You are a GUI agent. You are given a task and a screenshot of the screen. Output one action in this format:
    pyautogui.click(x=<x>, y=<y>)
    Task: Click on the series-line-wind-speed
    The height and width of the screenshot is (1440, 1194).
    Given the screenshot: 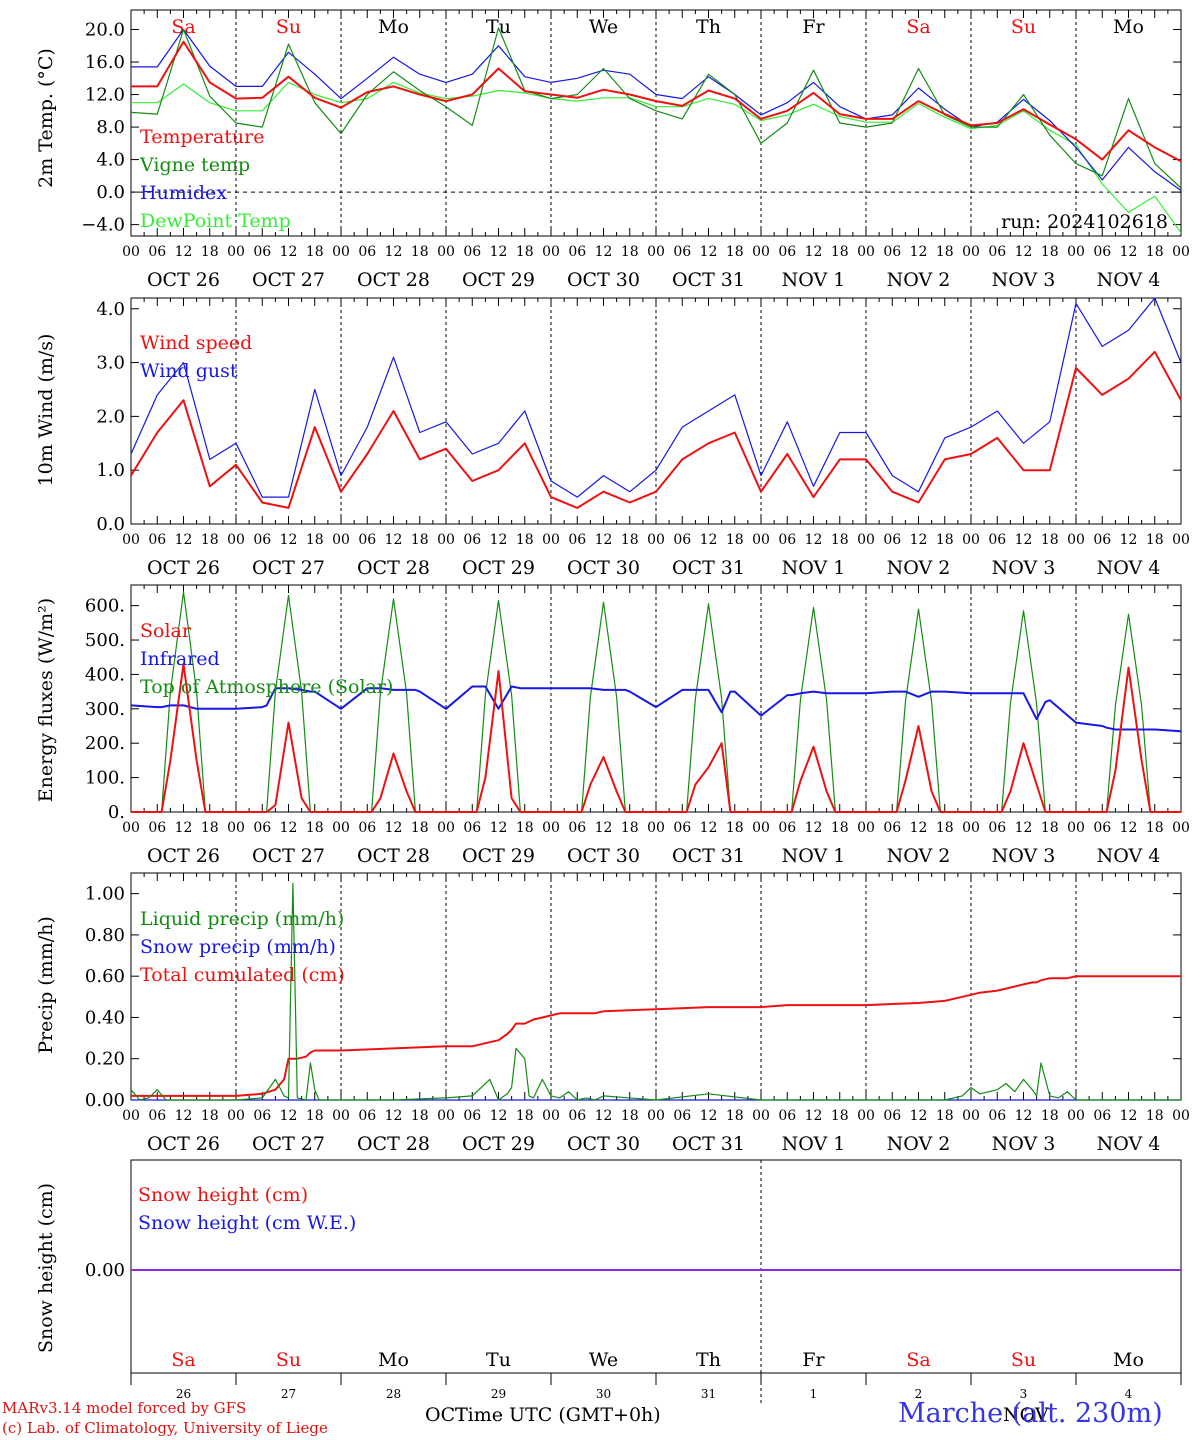 What is the action you would take?
    pyautogui.click(x=656, y=429)
    